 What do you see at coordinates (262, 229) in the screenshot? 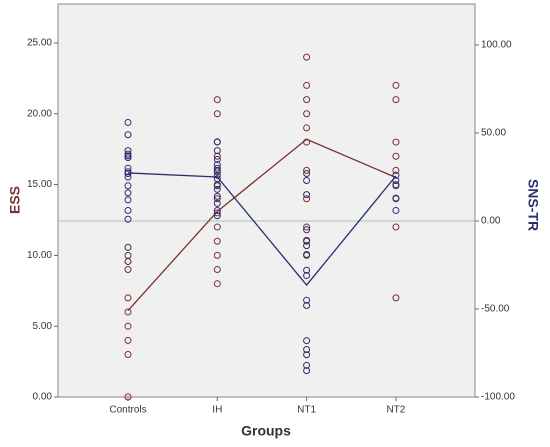
I see `mean-line` at bounding box center [262, 229].